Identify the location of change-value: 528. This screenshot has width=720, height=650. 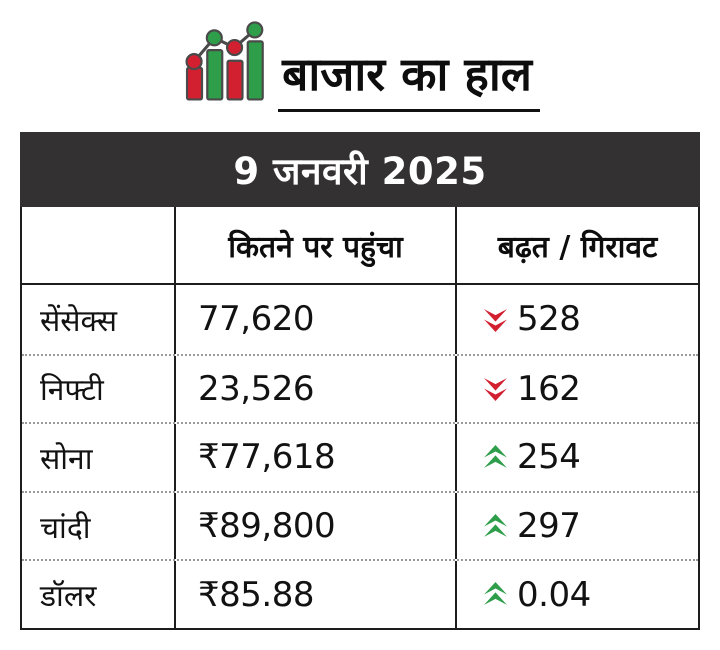
(549, 319).